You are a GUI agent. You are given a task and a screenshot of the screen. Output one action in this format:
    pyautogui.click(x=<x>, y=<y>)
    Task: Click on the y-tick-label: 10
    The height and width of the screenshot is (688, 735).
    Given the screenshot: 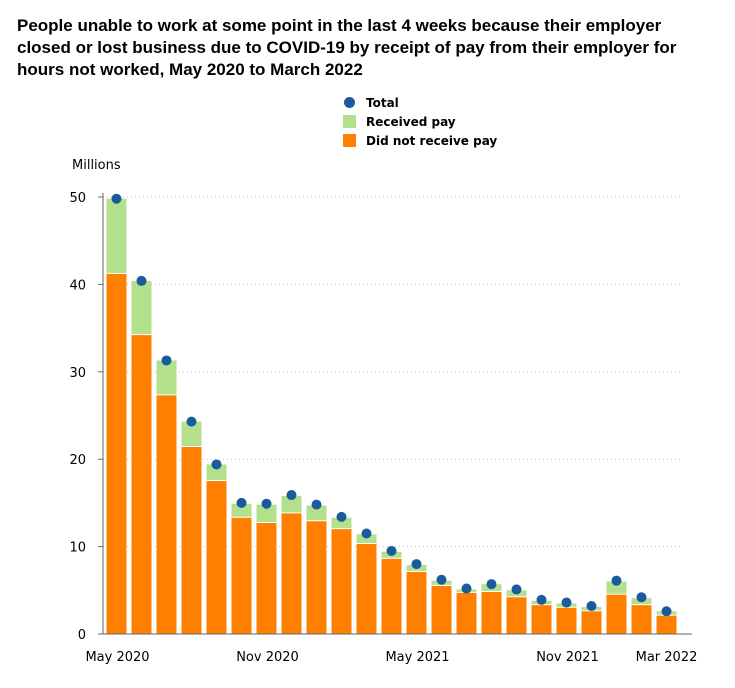 What is the action you would take?
    pyautogui.click(x=77, y=548)
    